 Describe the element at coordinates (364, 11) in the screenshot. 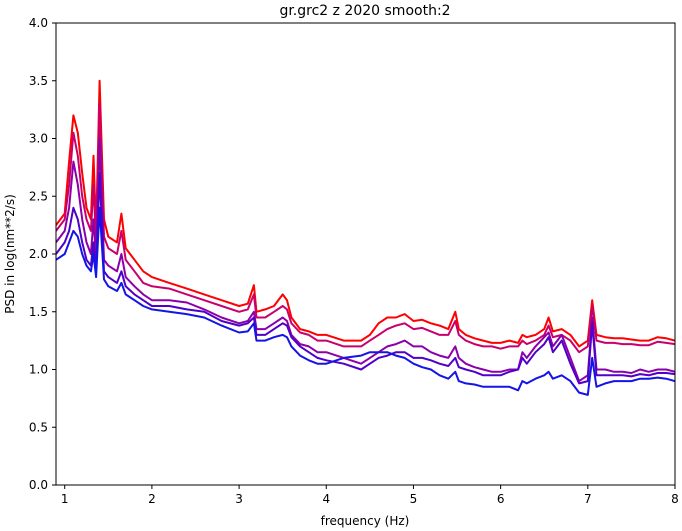

I see `chart-title: gr.grc2 z 2020 smooth:2` at that location.